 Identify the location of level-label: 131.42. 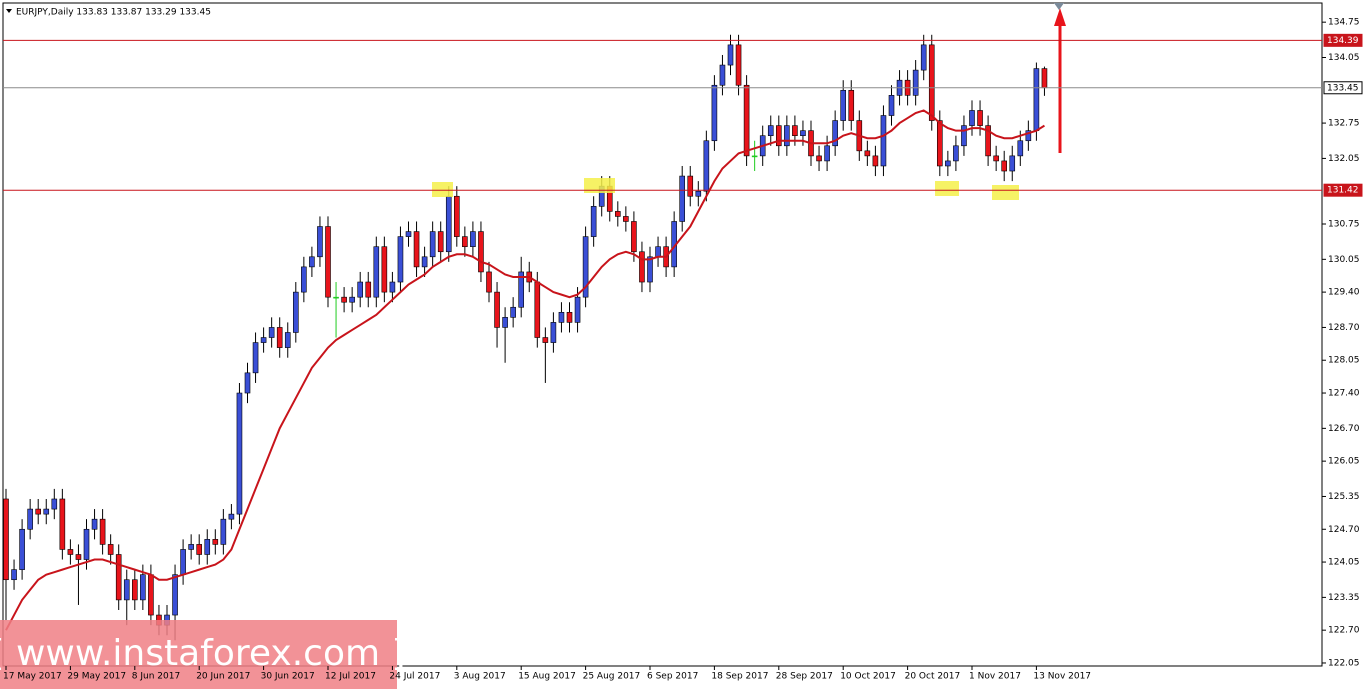
(1343, 191).